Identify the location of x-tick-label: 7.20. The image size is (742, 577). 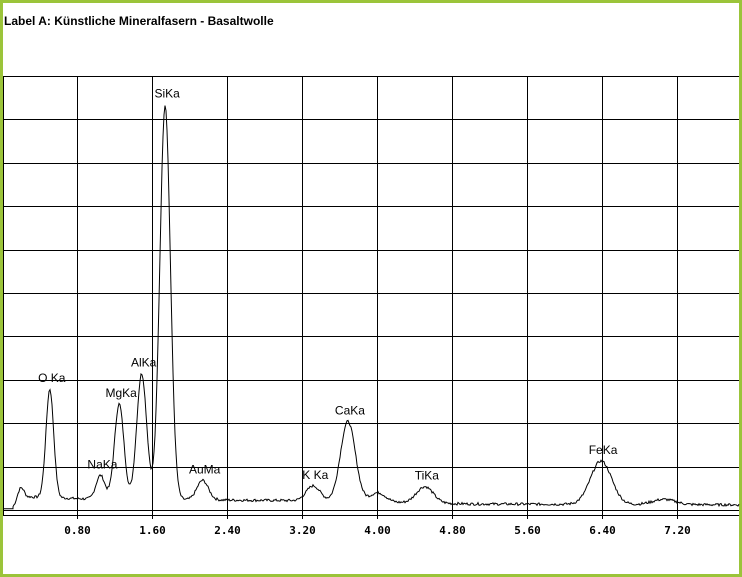
(677, 530).